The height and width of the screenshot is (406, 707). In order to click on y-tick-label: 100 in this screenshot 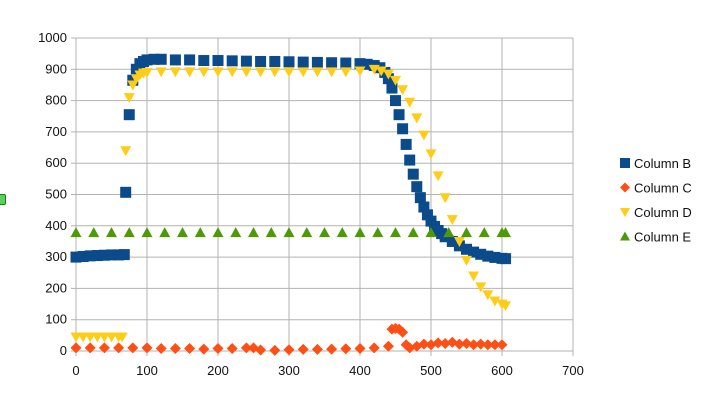, I will do `click(56, 319)`.